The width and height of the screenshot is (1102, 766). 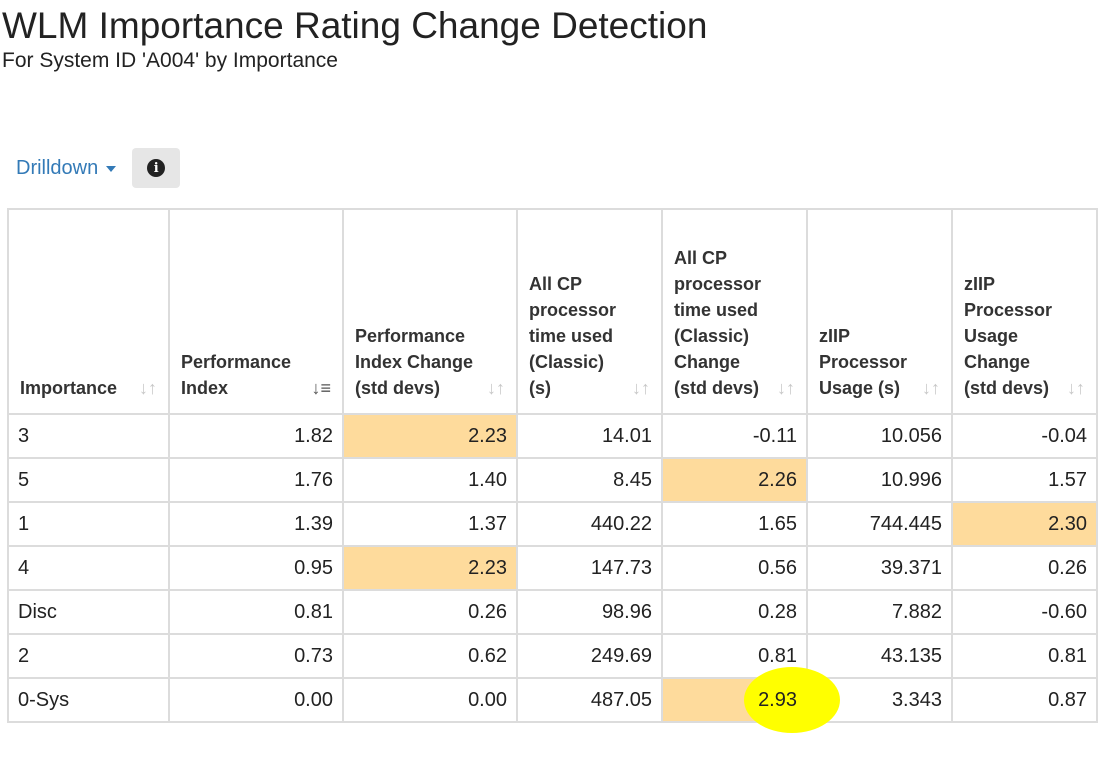 I want to click on table-cell: 8.45, so click(x=589, y=480).